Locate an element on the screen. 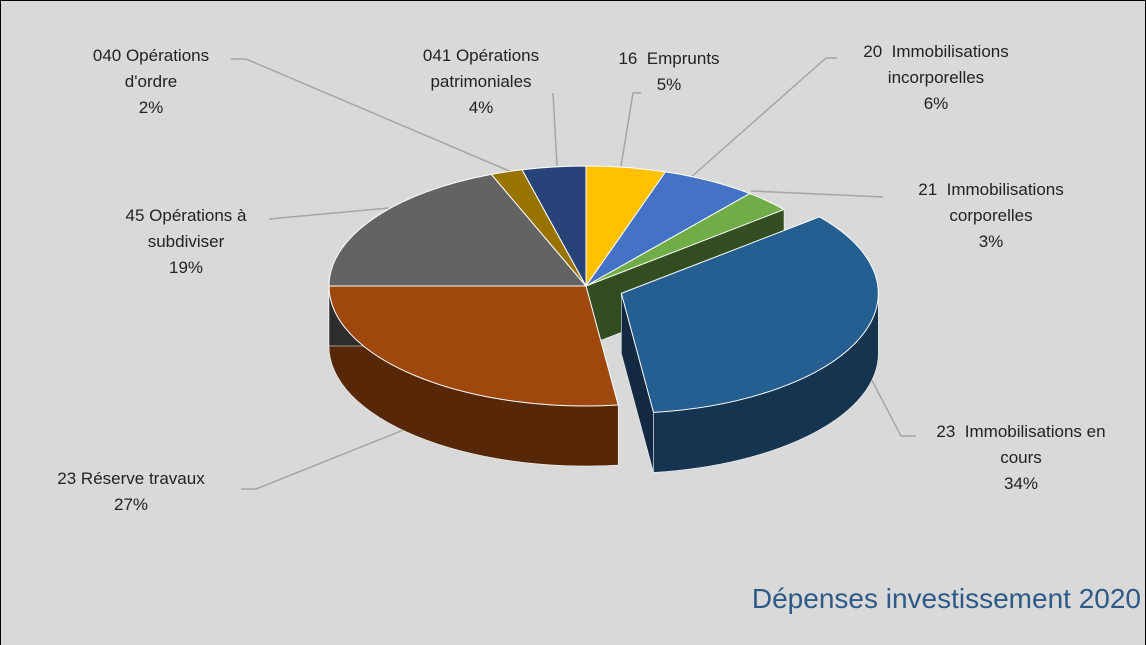 This screenshot has width=1146, height=645. category-label: 45 Opérations à subdiviser is located at coordinates (188, 228).